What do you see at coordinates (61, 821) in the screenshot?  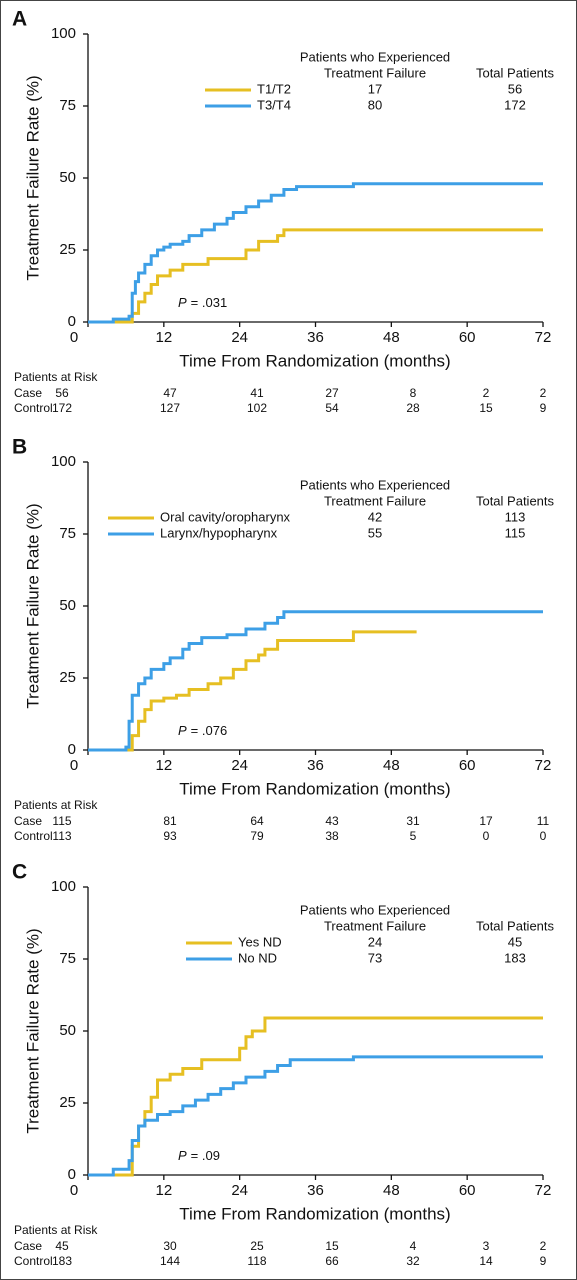 I see `risk-value: 115` at bounding box center [61, 821].